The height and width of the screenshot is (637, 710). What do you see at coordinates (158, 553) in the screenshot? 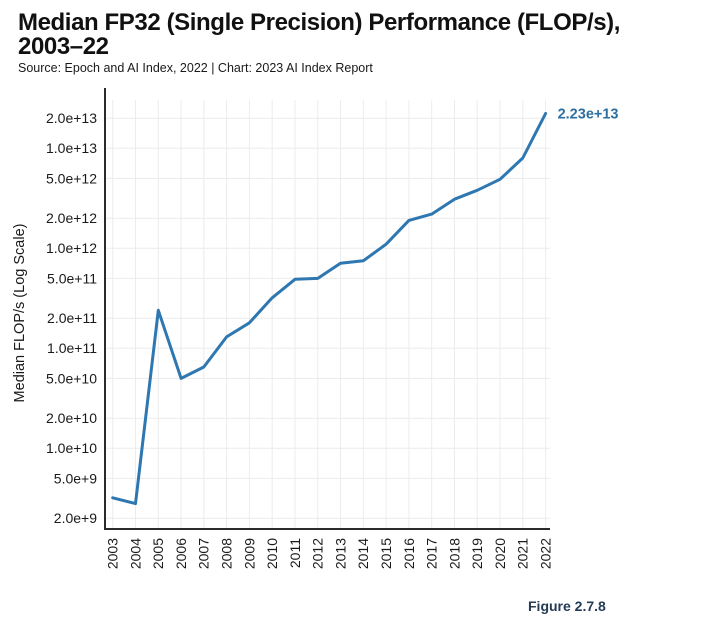
I see `x-tick-label: 2005` at bounding box center [158, 553].